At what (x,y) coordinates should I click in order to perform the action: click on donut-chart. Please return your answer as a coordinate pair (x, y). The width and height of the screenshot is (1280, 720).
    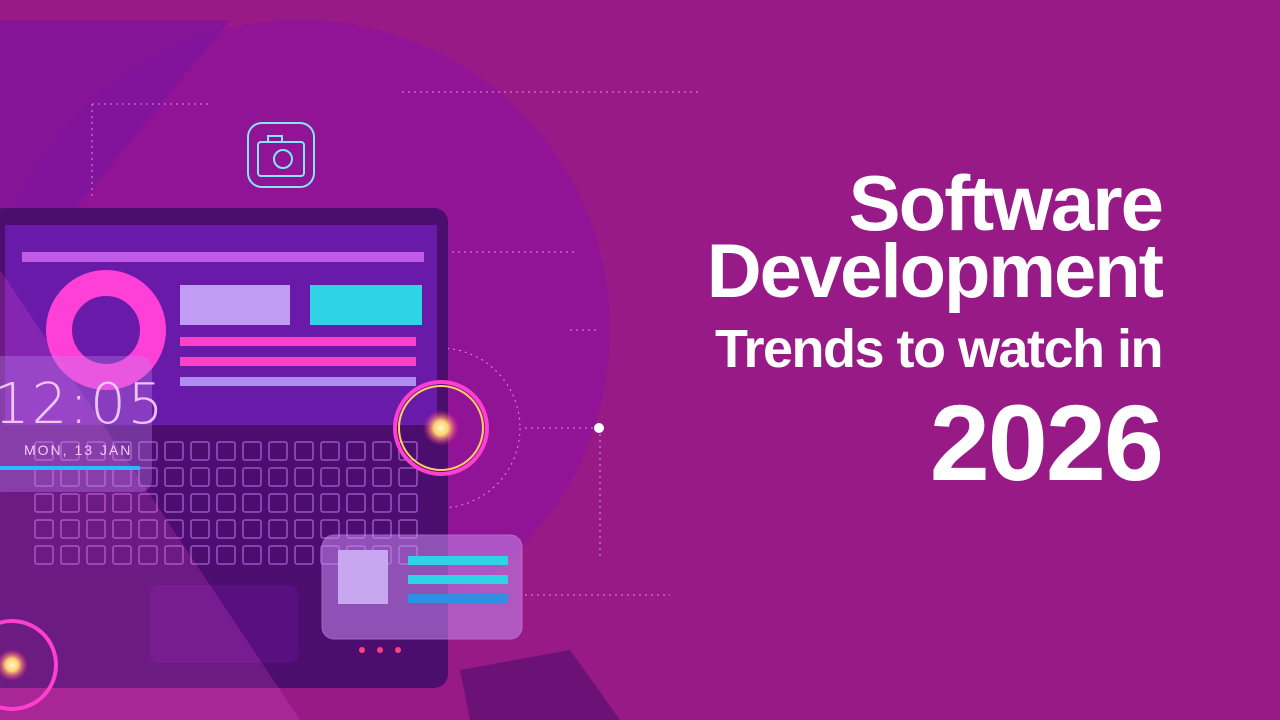
    Looking at the image, I should click on (106, 330).